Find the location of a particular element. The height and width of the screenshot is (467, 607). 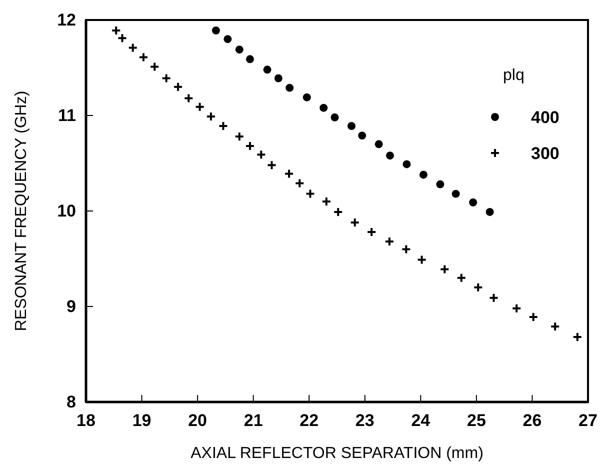

x-tick-label: 24 is located at coordinates (421, 420).